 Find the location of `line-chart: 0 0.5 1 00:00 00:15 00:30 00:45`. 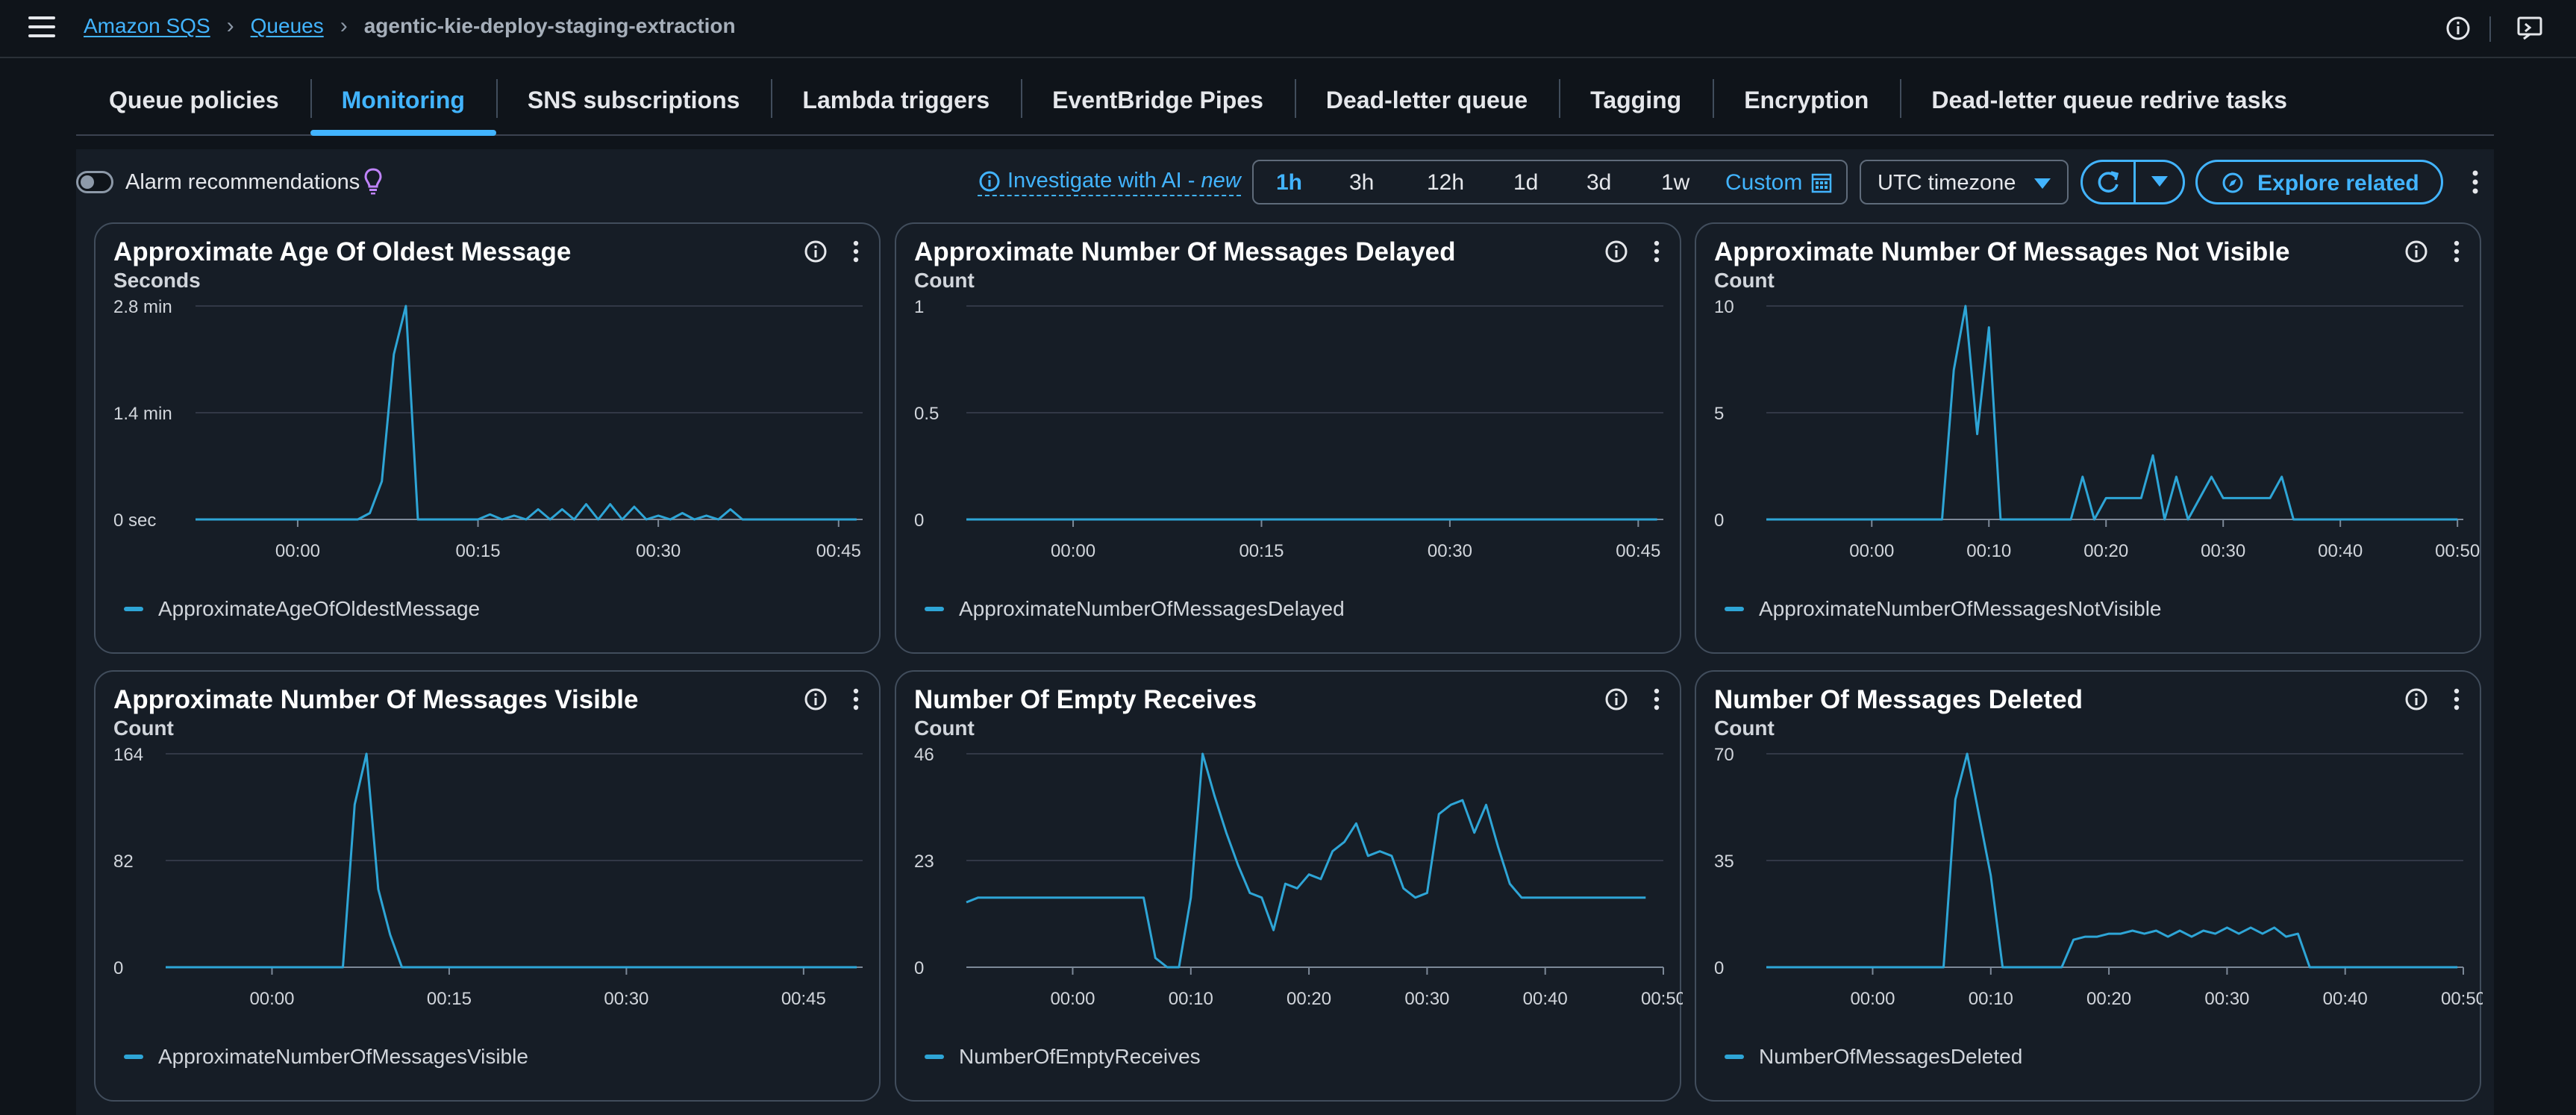

line-chart: 0 0.5 1 00:00 00:15 00:30 00:45 is located at coordinates (1288, 429).